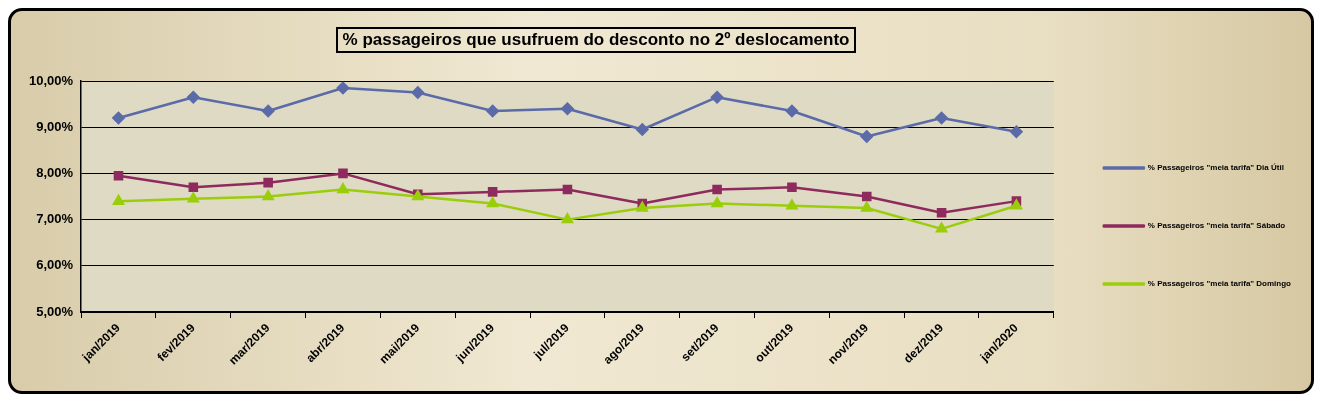 Image resolution: width=1330 pixels, height=405 pixels. Describe the element at coordinates (1219, 284) in the screenshot. I see `legend-label: % Passageiros "meia tarifa" Domingo` at that location.